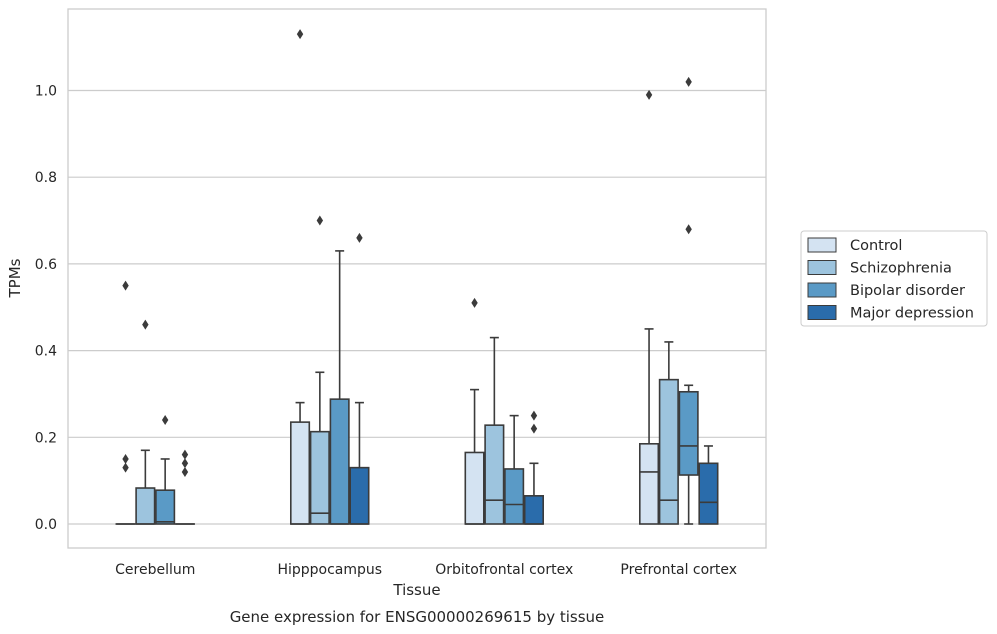 This screenshot has width=997, height=634. I want to click on legend-frame, so click(894, 278).